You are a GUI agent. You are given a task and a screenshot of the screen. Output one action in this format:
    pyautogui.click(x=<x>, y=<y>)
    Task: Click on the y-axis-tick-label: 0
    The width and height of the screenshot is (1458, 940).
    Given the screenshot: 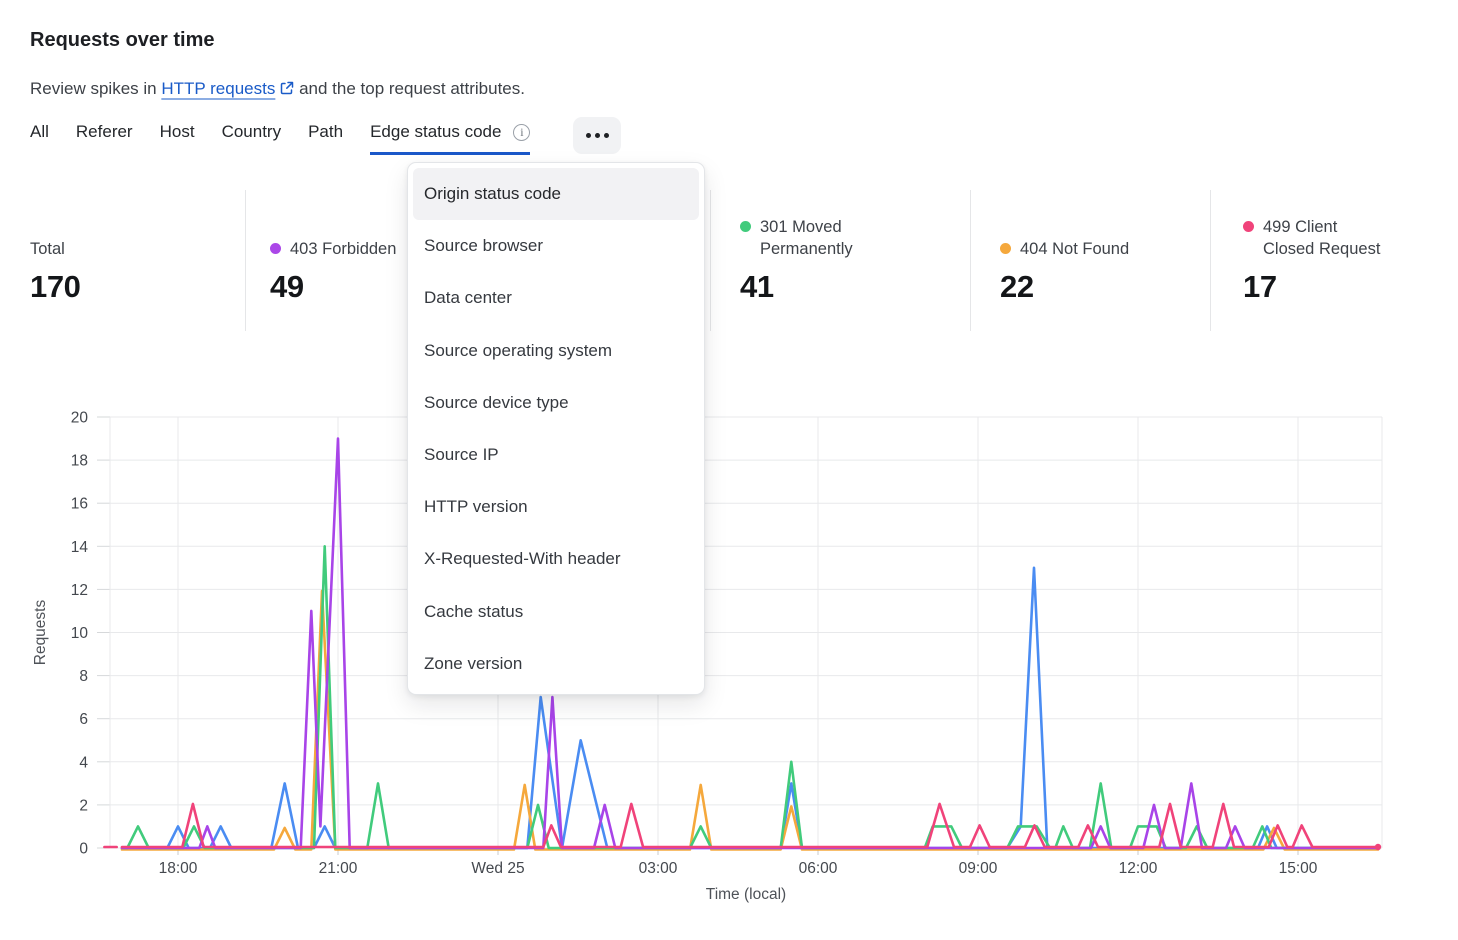 What is the action you would take?
    pyautogui.click(x=83, y=849)
    